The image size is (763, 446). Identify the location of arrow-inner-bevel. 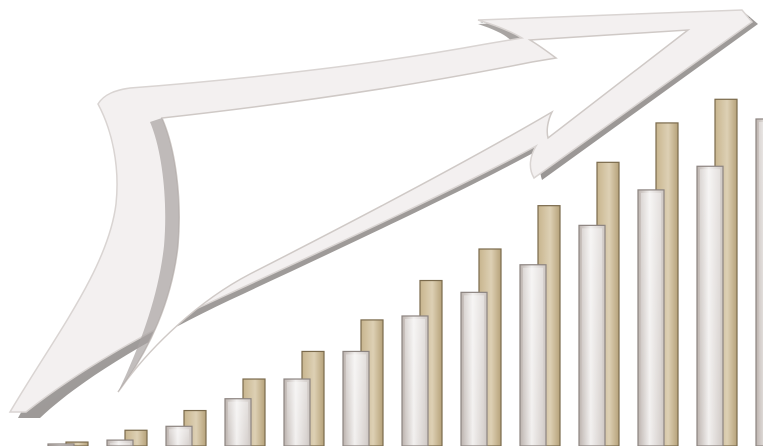
(149, 255).